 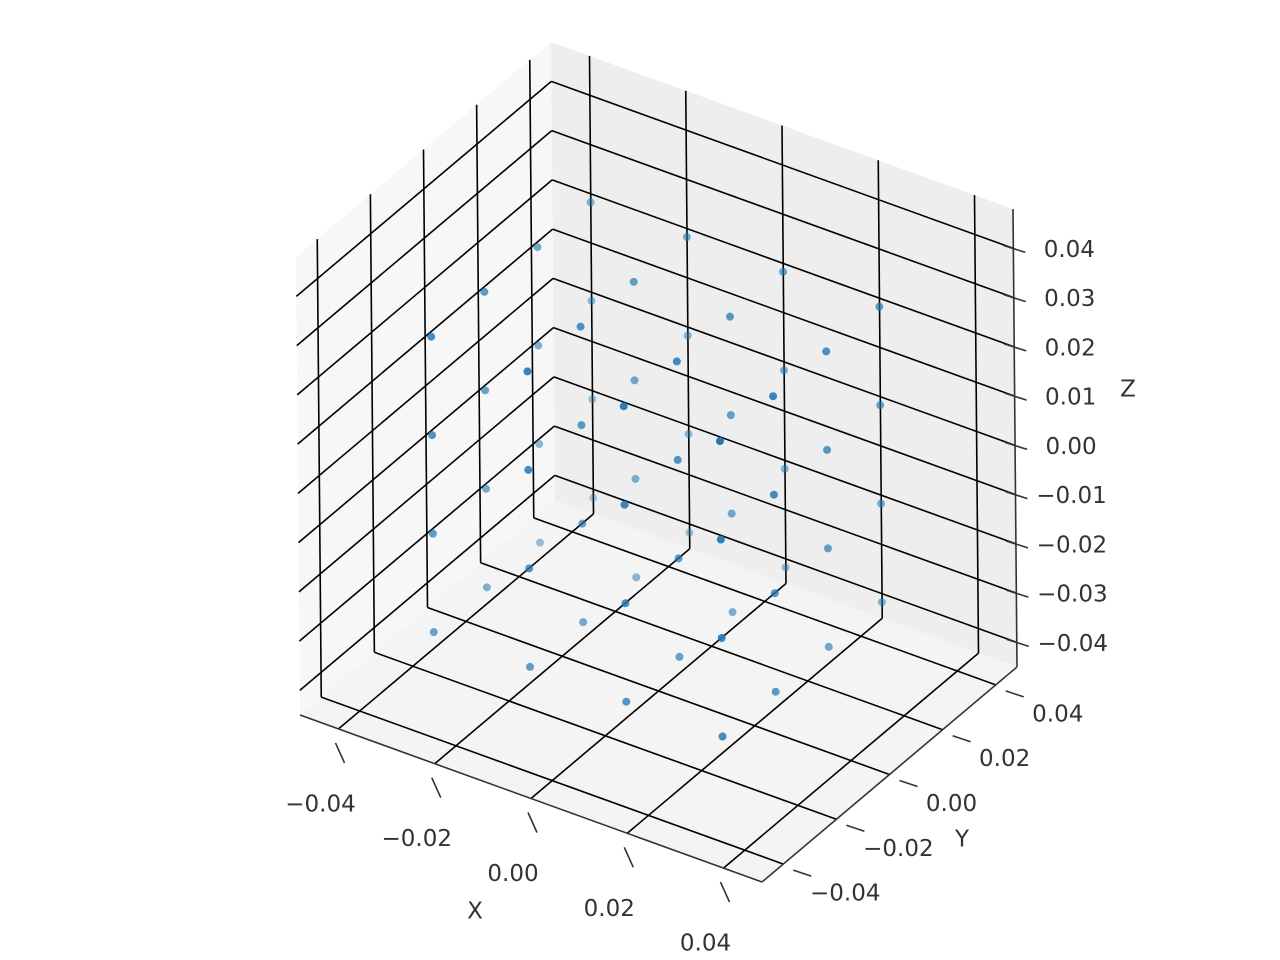 I want to click on y-axis-label: Y, so click(x=962, y=840).